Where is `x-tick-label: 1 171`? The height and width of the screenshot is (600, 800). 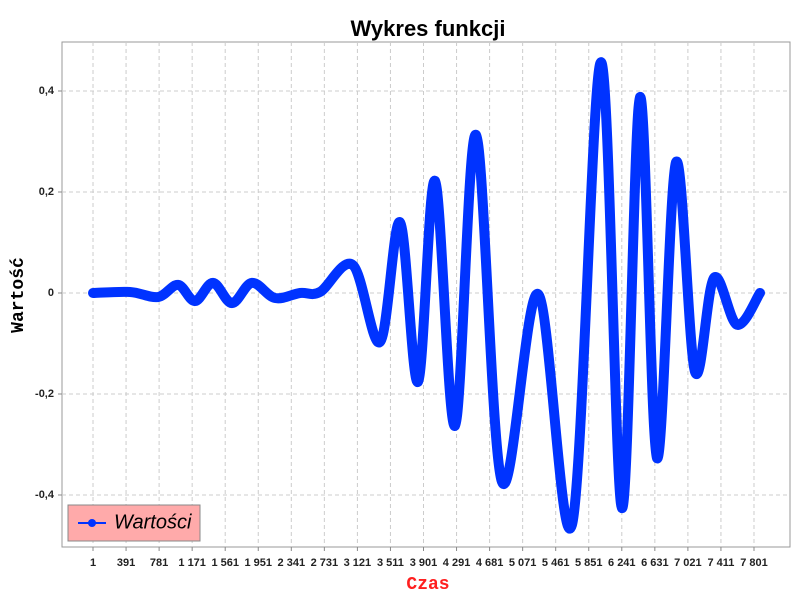
x-tick-label: 1 171 is located at coordinates (192, 563).